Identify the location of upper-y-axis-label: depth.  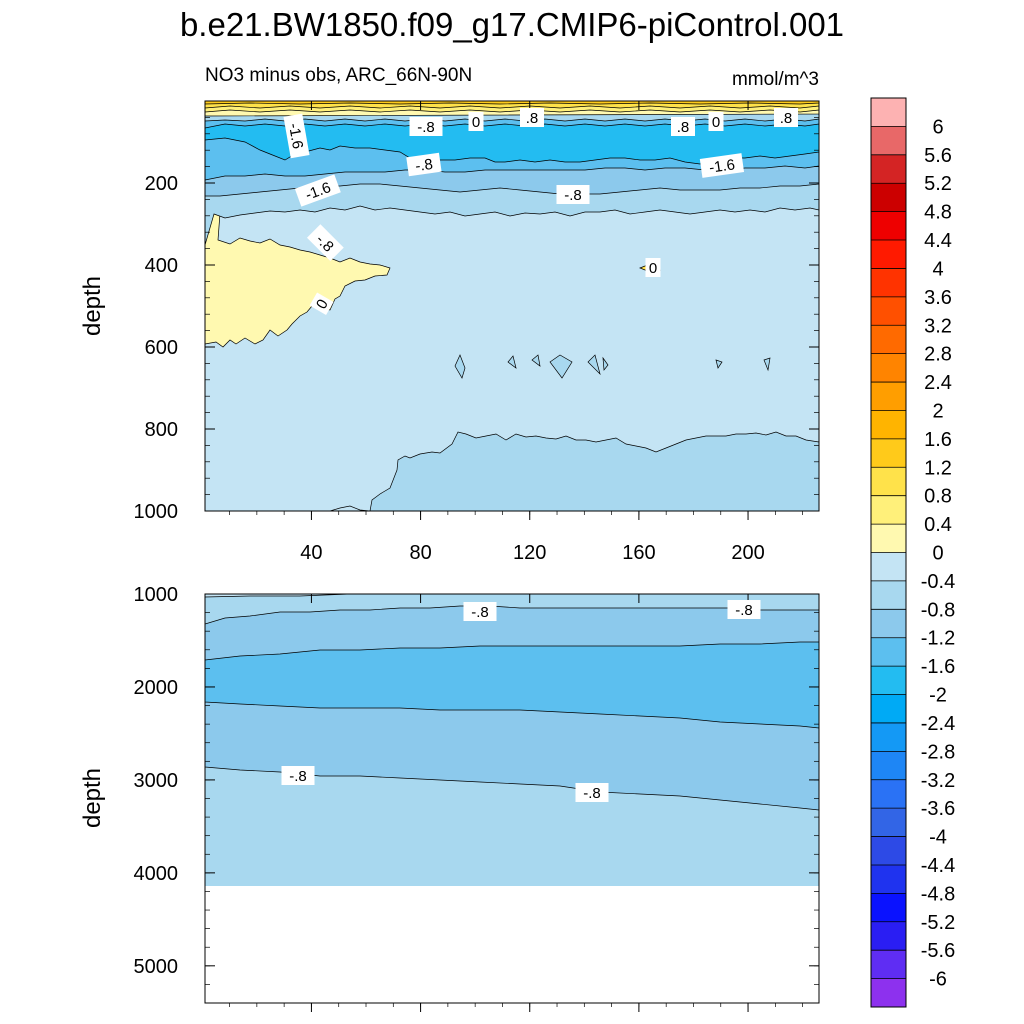
(92, 306).